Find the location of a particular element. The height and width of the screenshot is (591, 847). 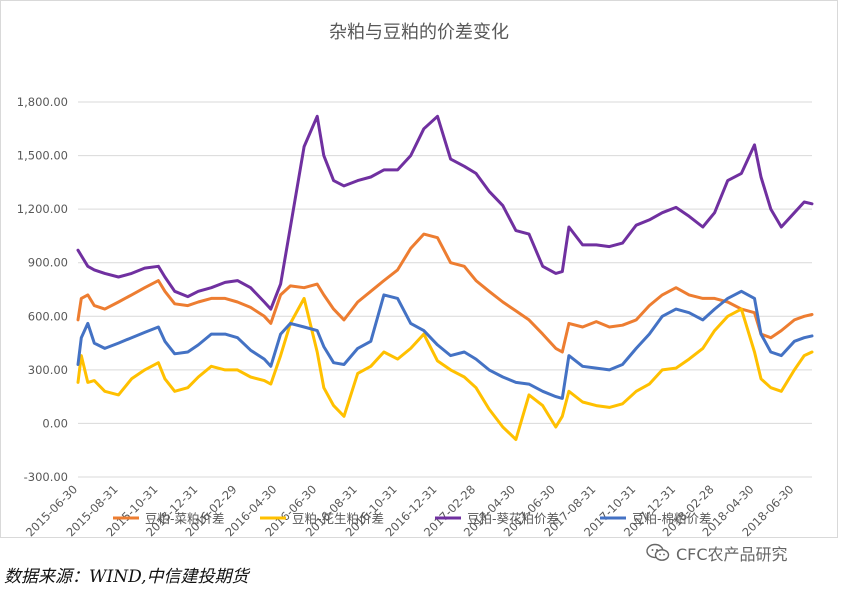

y-tick-label: 1,800.00 is located at coordinates (42, 102).